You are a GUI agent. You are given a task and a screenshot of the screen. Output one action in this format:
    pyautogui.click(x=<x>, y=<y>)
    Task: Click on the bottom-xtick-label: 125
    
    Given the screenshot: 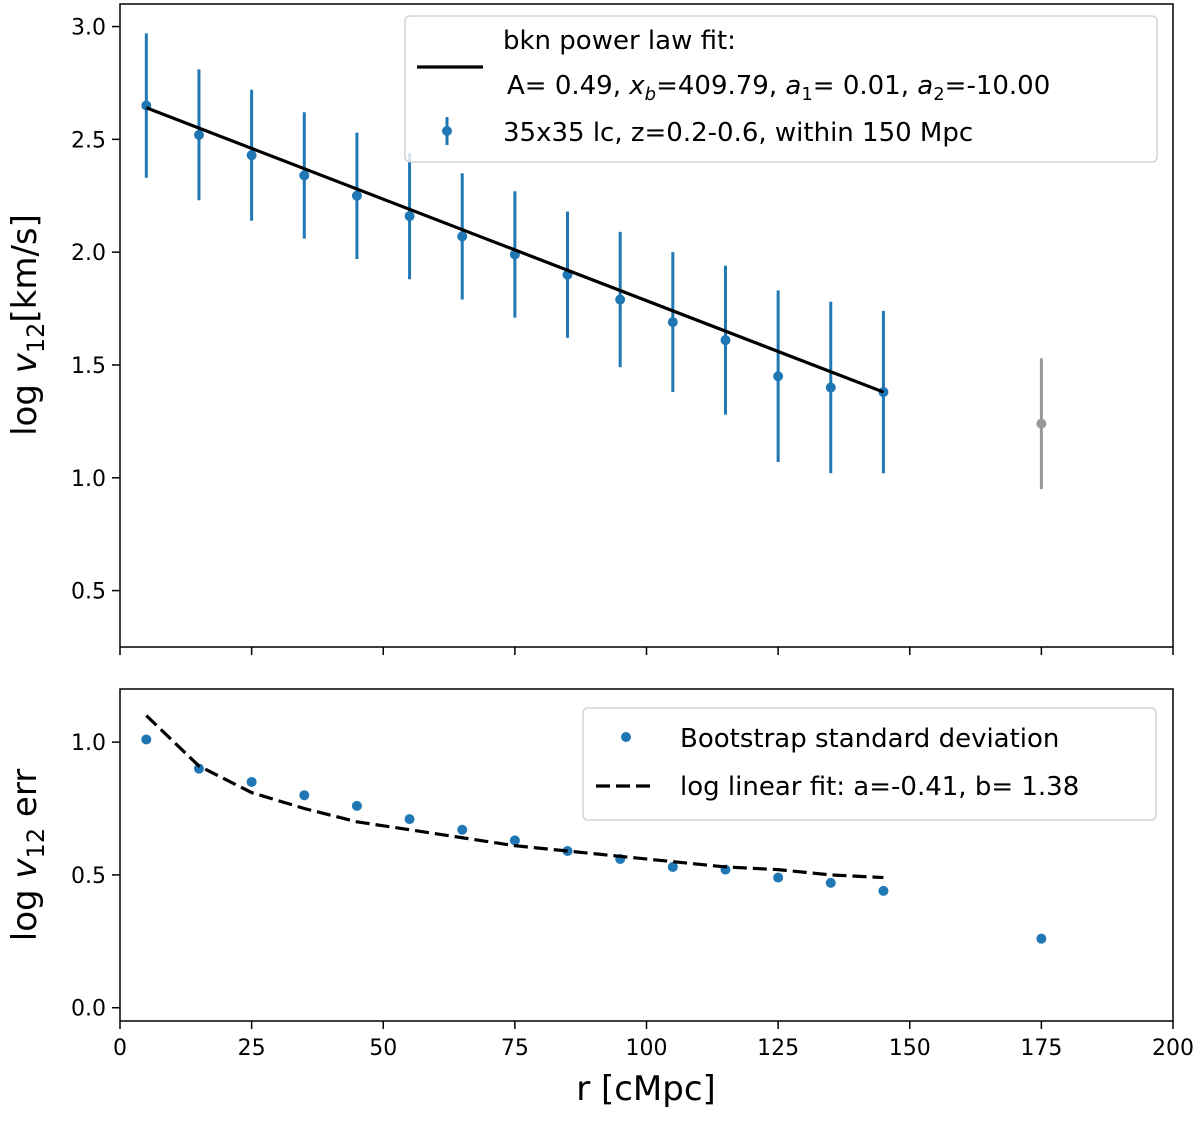 What is the action you would take?
    pyautogui.click(x=778, y=1048)
    